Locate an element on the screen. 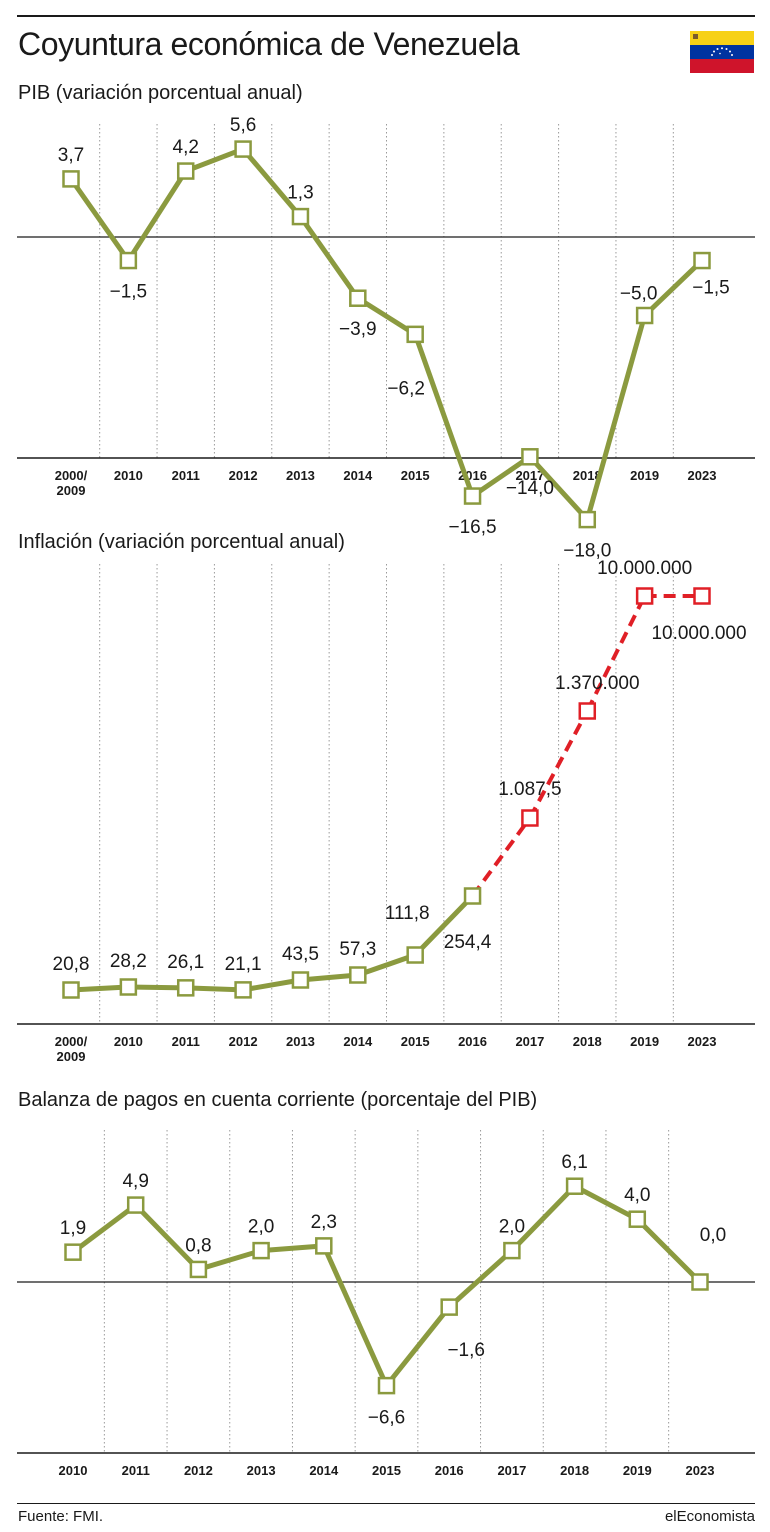  data-label: 1.087,5 is located at coordinates (529, 789).